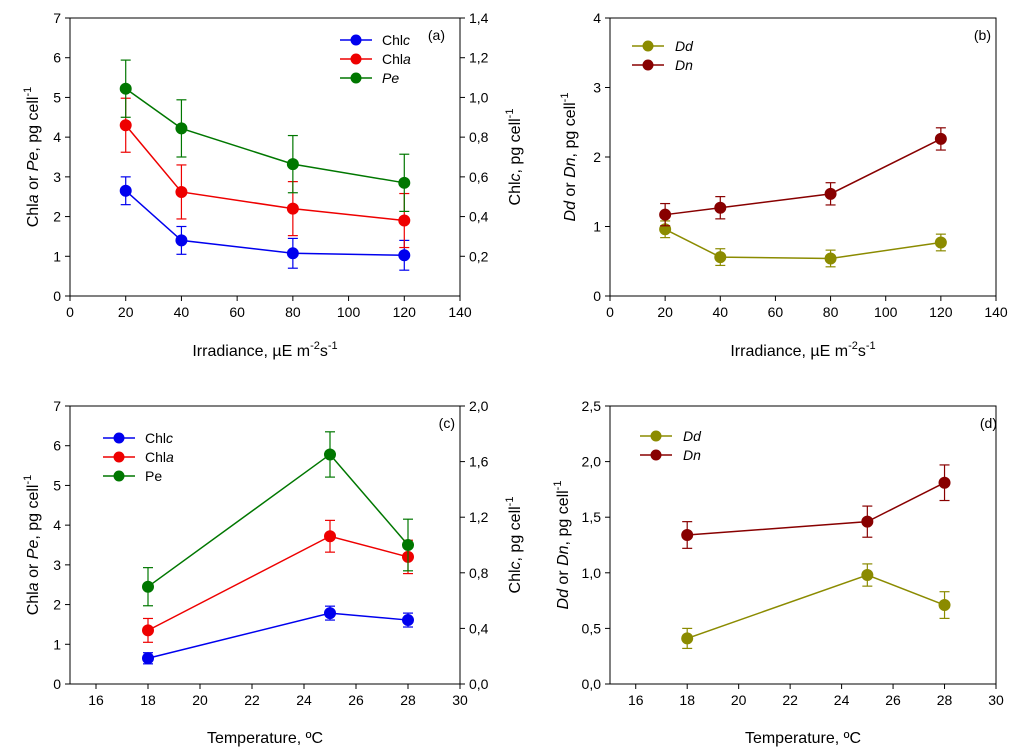  Describe the element at coordinates (96, 700) in the screenshot. I see `x-tick-label: 16` at that location.